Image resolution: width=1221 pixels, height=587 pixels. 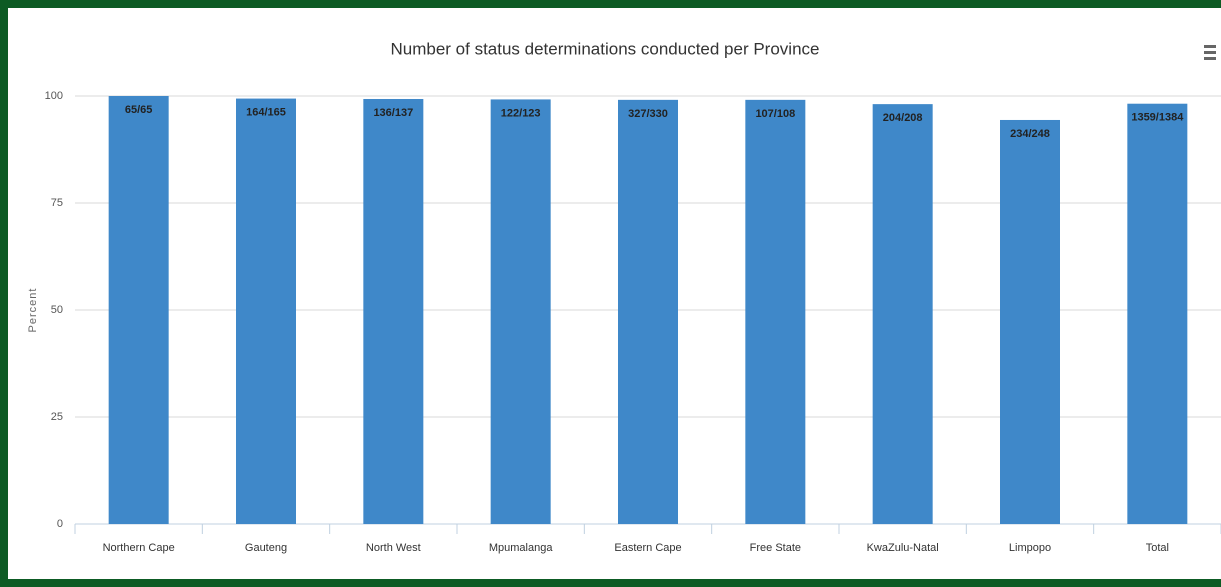 What do you see at coordinates (393, 113) in the screenshot?
I see `data-label: 136/137` at bounding box center [393, 113].